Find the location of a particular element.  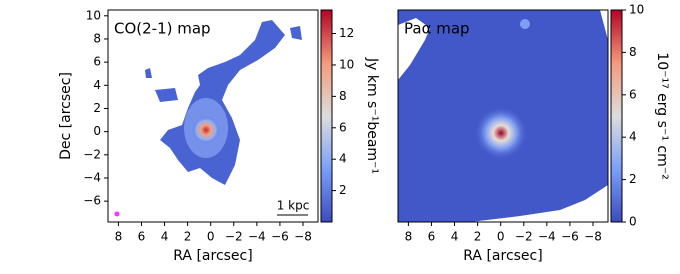

y-tick-label: −6 is located at coordinates (92, 201).